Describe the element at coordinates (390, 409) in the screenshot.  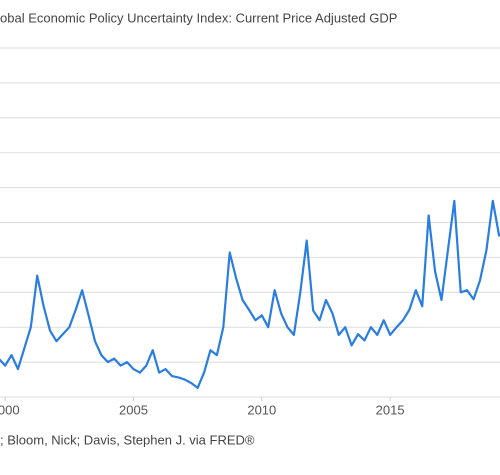
I see `x-tick-label: 2015` at that location.